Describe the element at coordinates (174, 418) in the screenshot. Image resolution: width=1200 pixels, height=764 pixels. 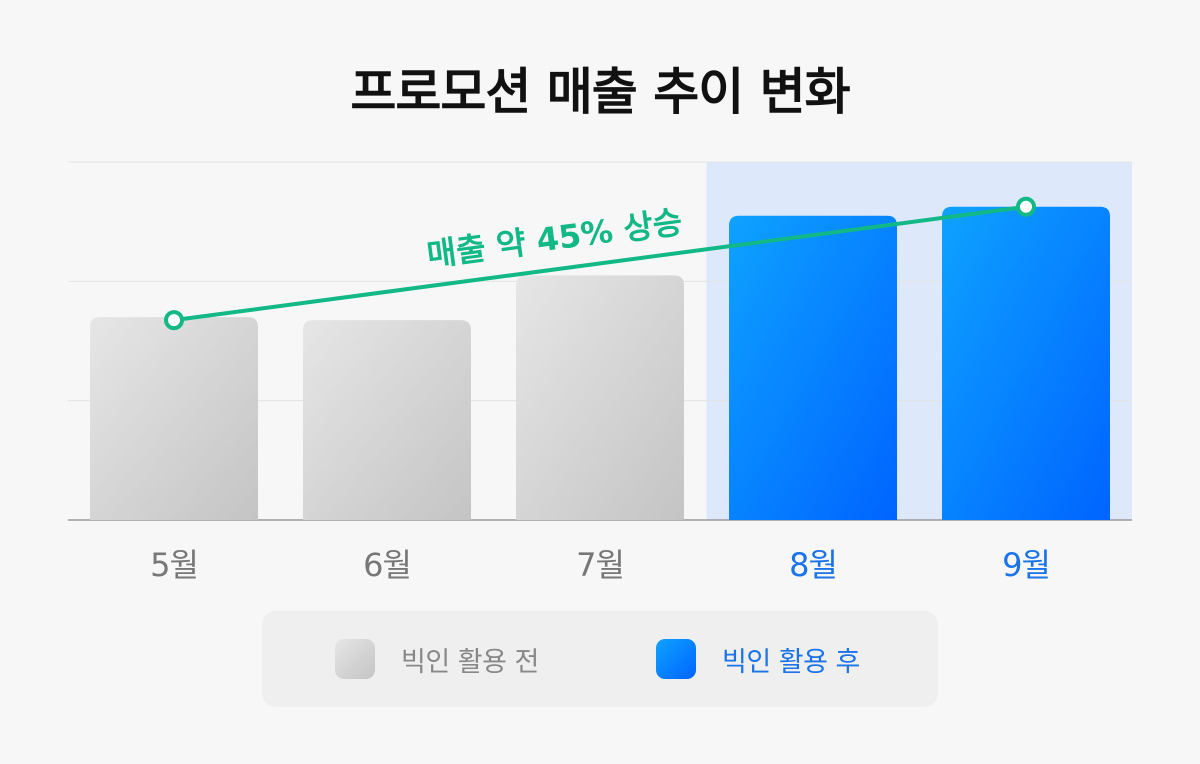
I see `bar-5월` at that location.